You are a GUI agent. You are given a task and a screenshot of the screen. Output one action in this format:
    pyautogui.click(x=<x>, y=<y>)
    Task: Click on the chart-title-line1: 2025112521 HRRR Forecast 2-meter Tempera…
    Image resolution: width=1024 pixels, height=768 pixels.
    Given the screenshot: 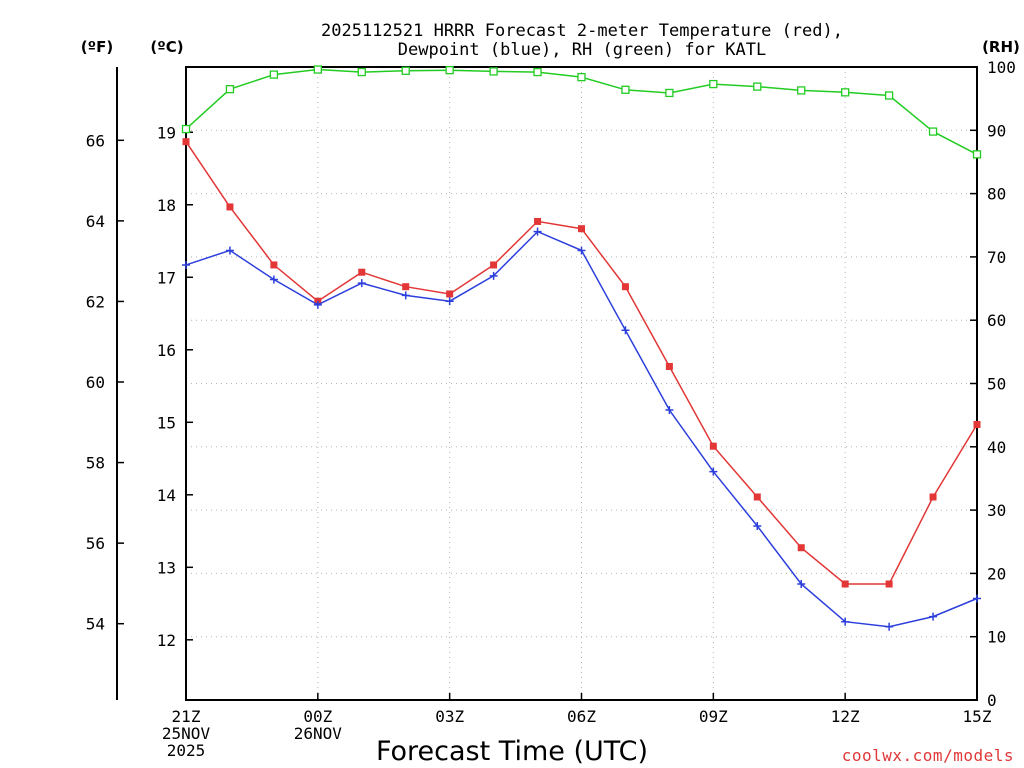 What is the action you would take?
    pyautogui.click(x=582, y=31)
    